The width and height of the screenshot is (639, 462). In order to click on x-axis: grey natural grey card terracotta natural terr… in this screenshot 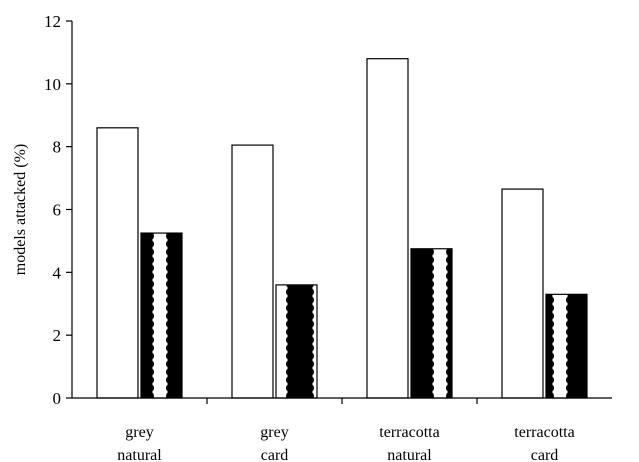, I will do `click(342, 429)`.